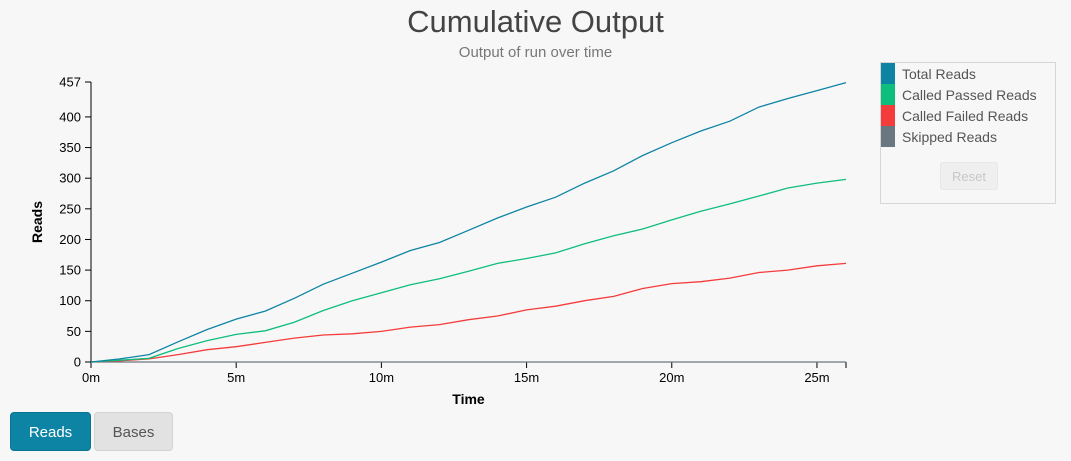  What do you see at coordinates (70, 178) in the screenshot?
I see `y-tick-label: 300` at bounding box center [70, 178].